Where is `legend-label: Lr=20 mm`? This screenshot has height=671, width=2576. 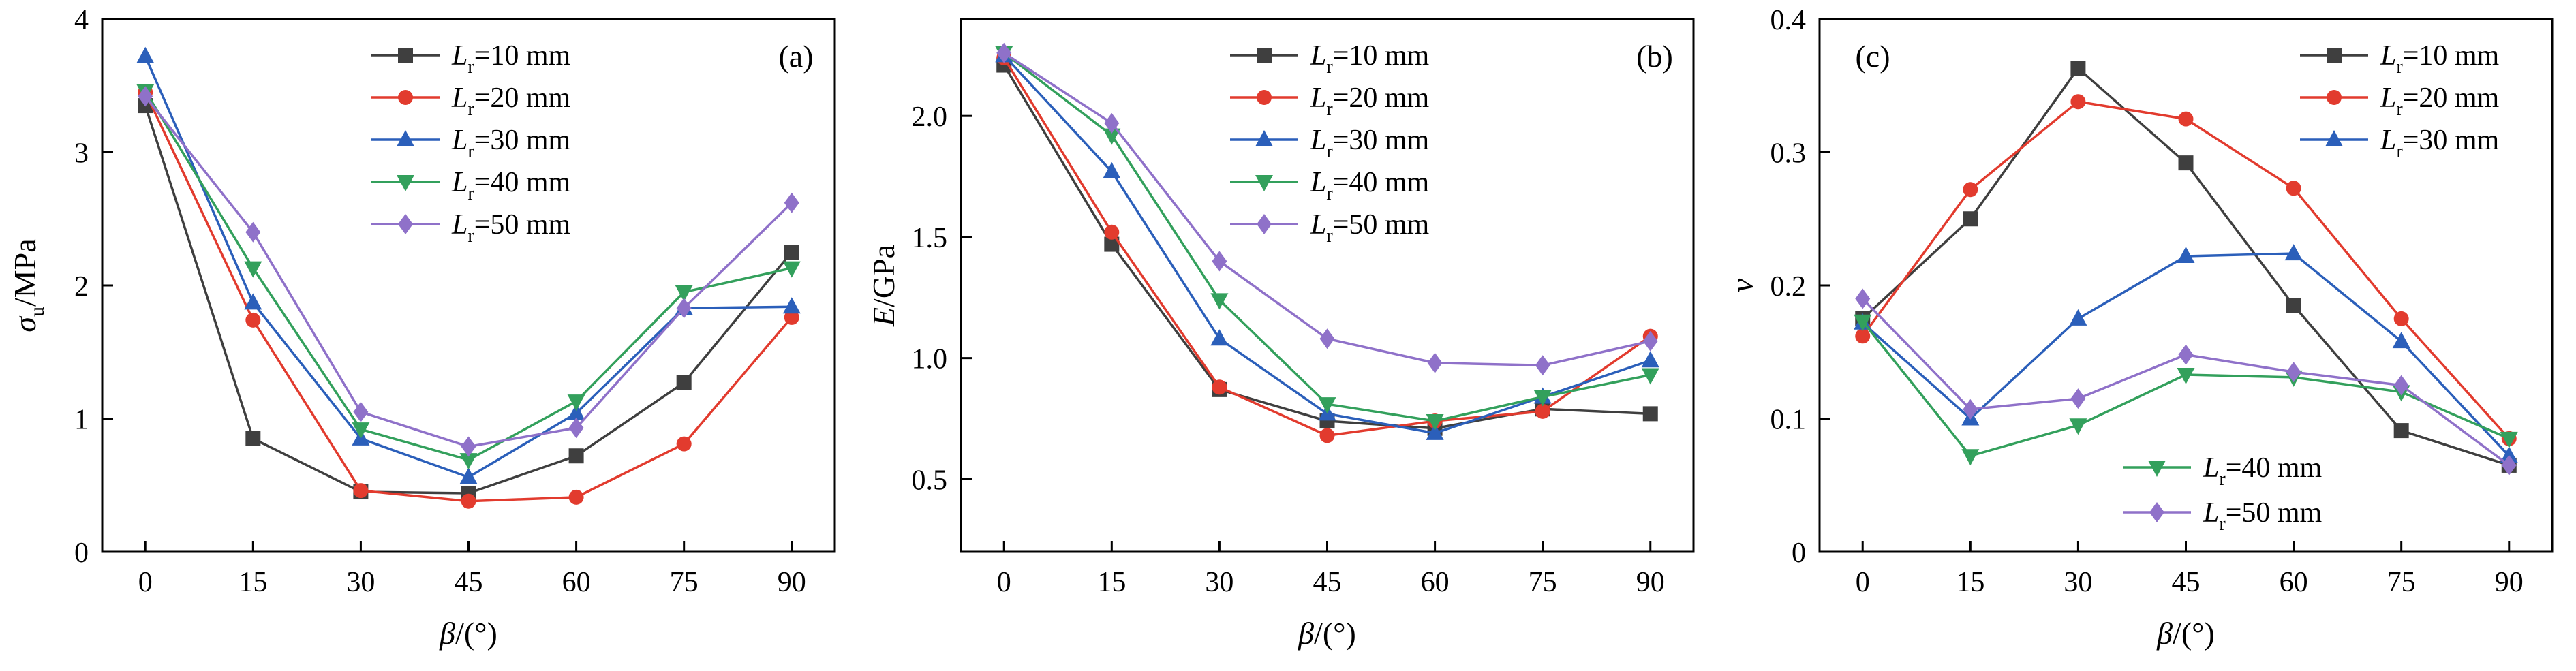
legend-label: Lr=20 mm is located at coordinates (1370, 101).